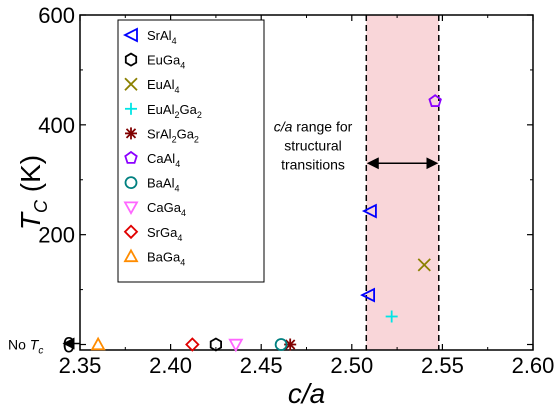 Image resolution: width=557 pixels, height=408 pixels. Describe the element at coordinates (131, 108) in the screenshot. I see `legend-marker-eual2ga2` at that location.